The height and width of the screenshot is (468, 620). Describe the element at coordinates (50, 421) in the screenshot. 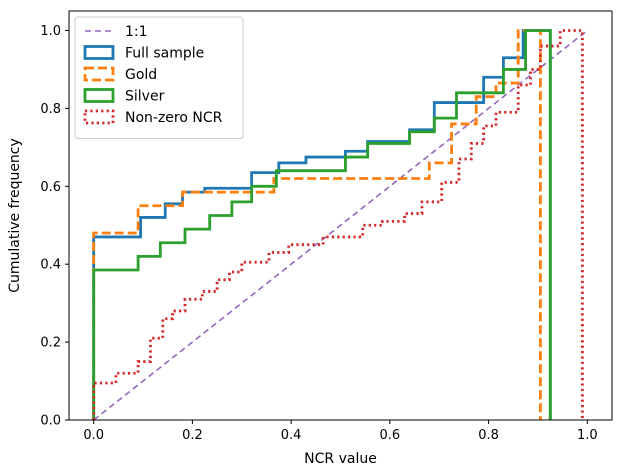

I see `y-tick-label: 0.0` at that location.